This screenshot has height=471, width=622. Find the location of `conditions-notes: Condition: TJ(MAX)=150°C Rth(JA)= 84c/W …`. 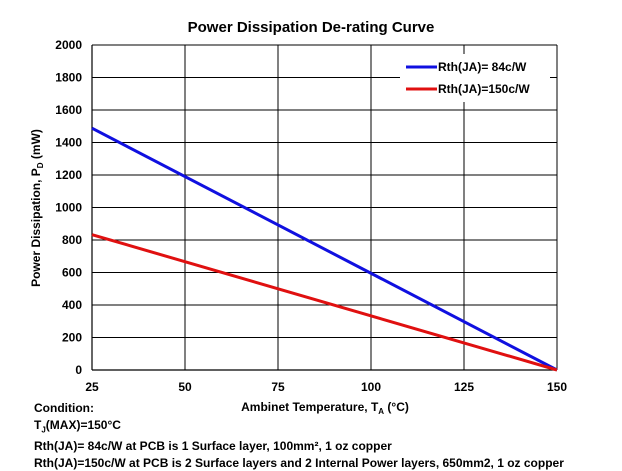

conditions-notes: Condition: TJ(MAX)=150°C Rth(JA)= 84c/W … is located at coordinates (299, 435).